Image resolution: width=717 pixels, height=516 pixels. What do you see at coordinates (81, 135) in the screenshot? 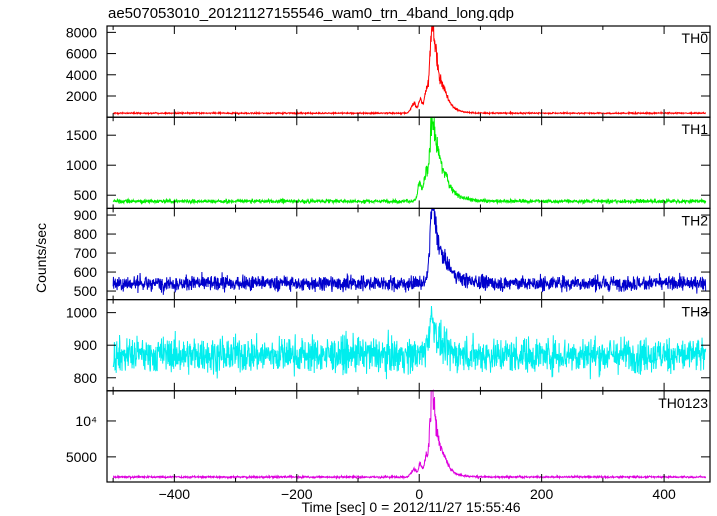
I see `y-tick-label: 1500` at bounding box center [81, 135].